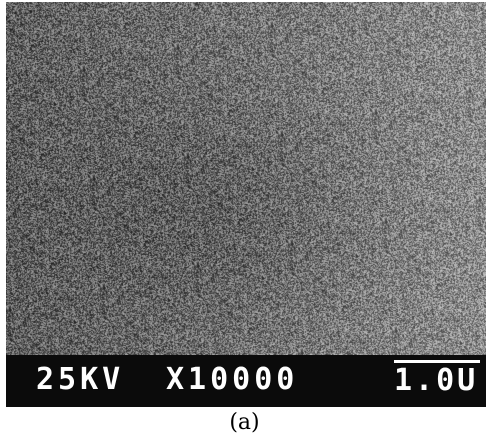  I want to click on scale-bar: 1.0U, so click(435, 381).